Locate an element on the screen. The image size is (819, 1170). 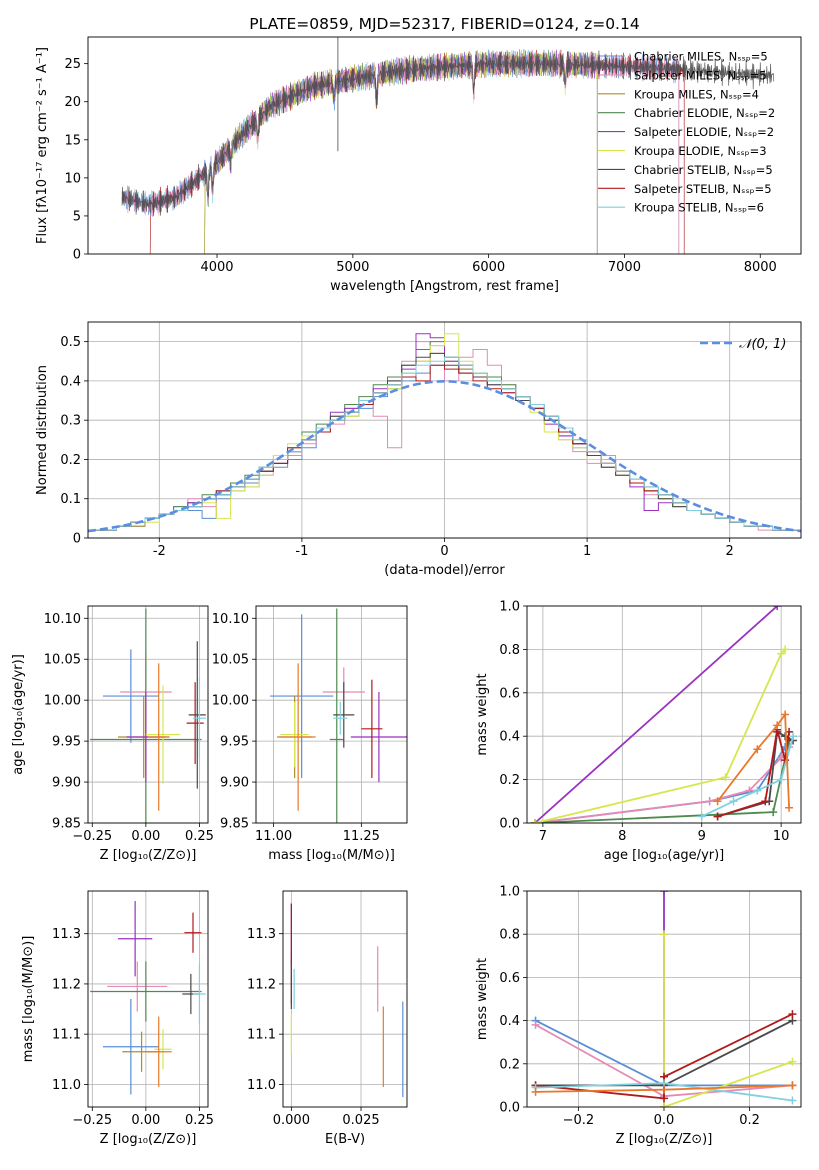
x-axis-label: (data-model)/error is located at coordinates (444, 570).